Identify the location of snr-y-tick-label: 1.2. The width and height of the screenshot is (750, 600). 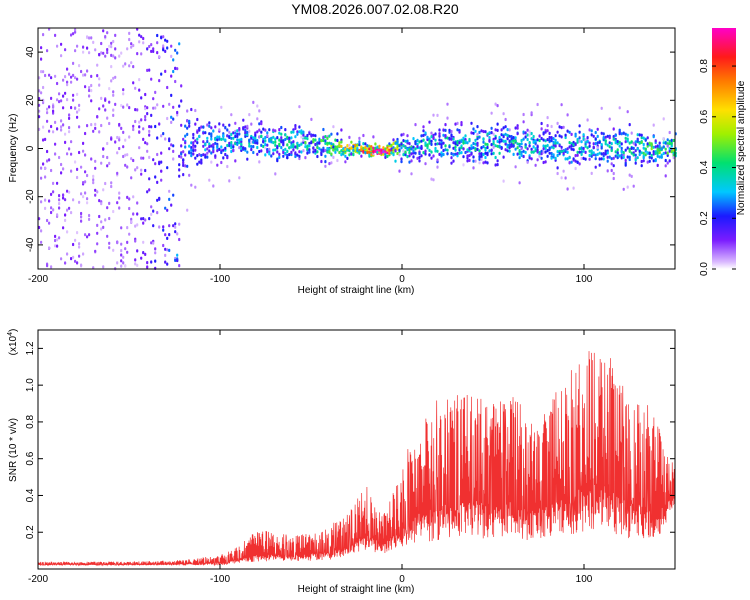
(30, 348).